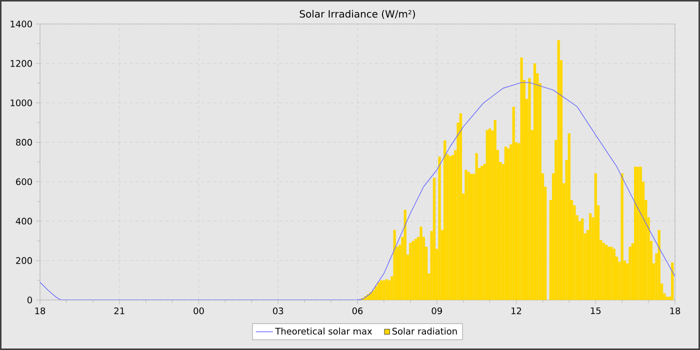 Image resolution: width=700 pixels, height=350 pixels. I want to click on y-tick-label: 1000, so click(21, 102).